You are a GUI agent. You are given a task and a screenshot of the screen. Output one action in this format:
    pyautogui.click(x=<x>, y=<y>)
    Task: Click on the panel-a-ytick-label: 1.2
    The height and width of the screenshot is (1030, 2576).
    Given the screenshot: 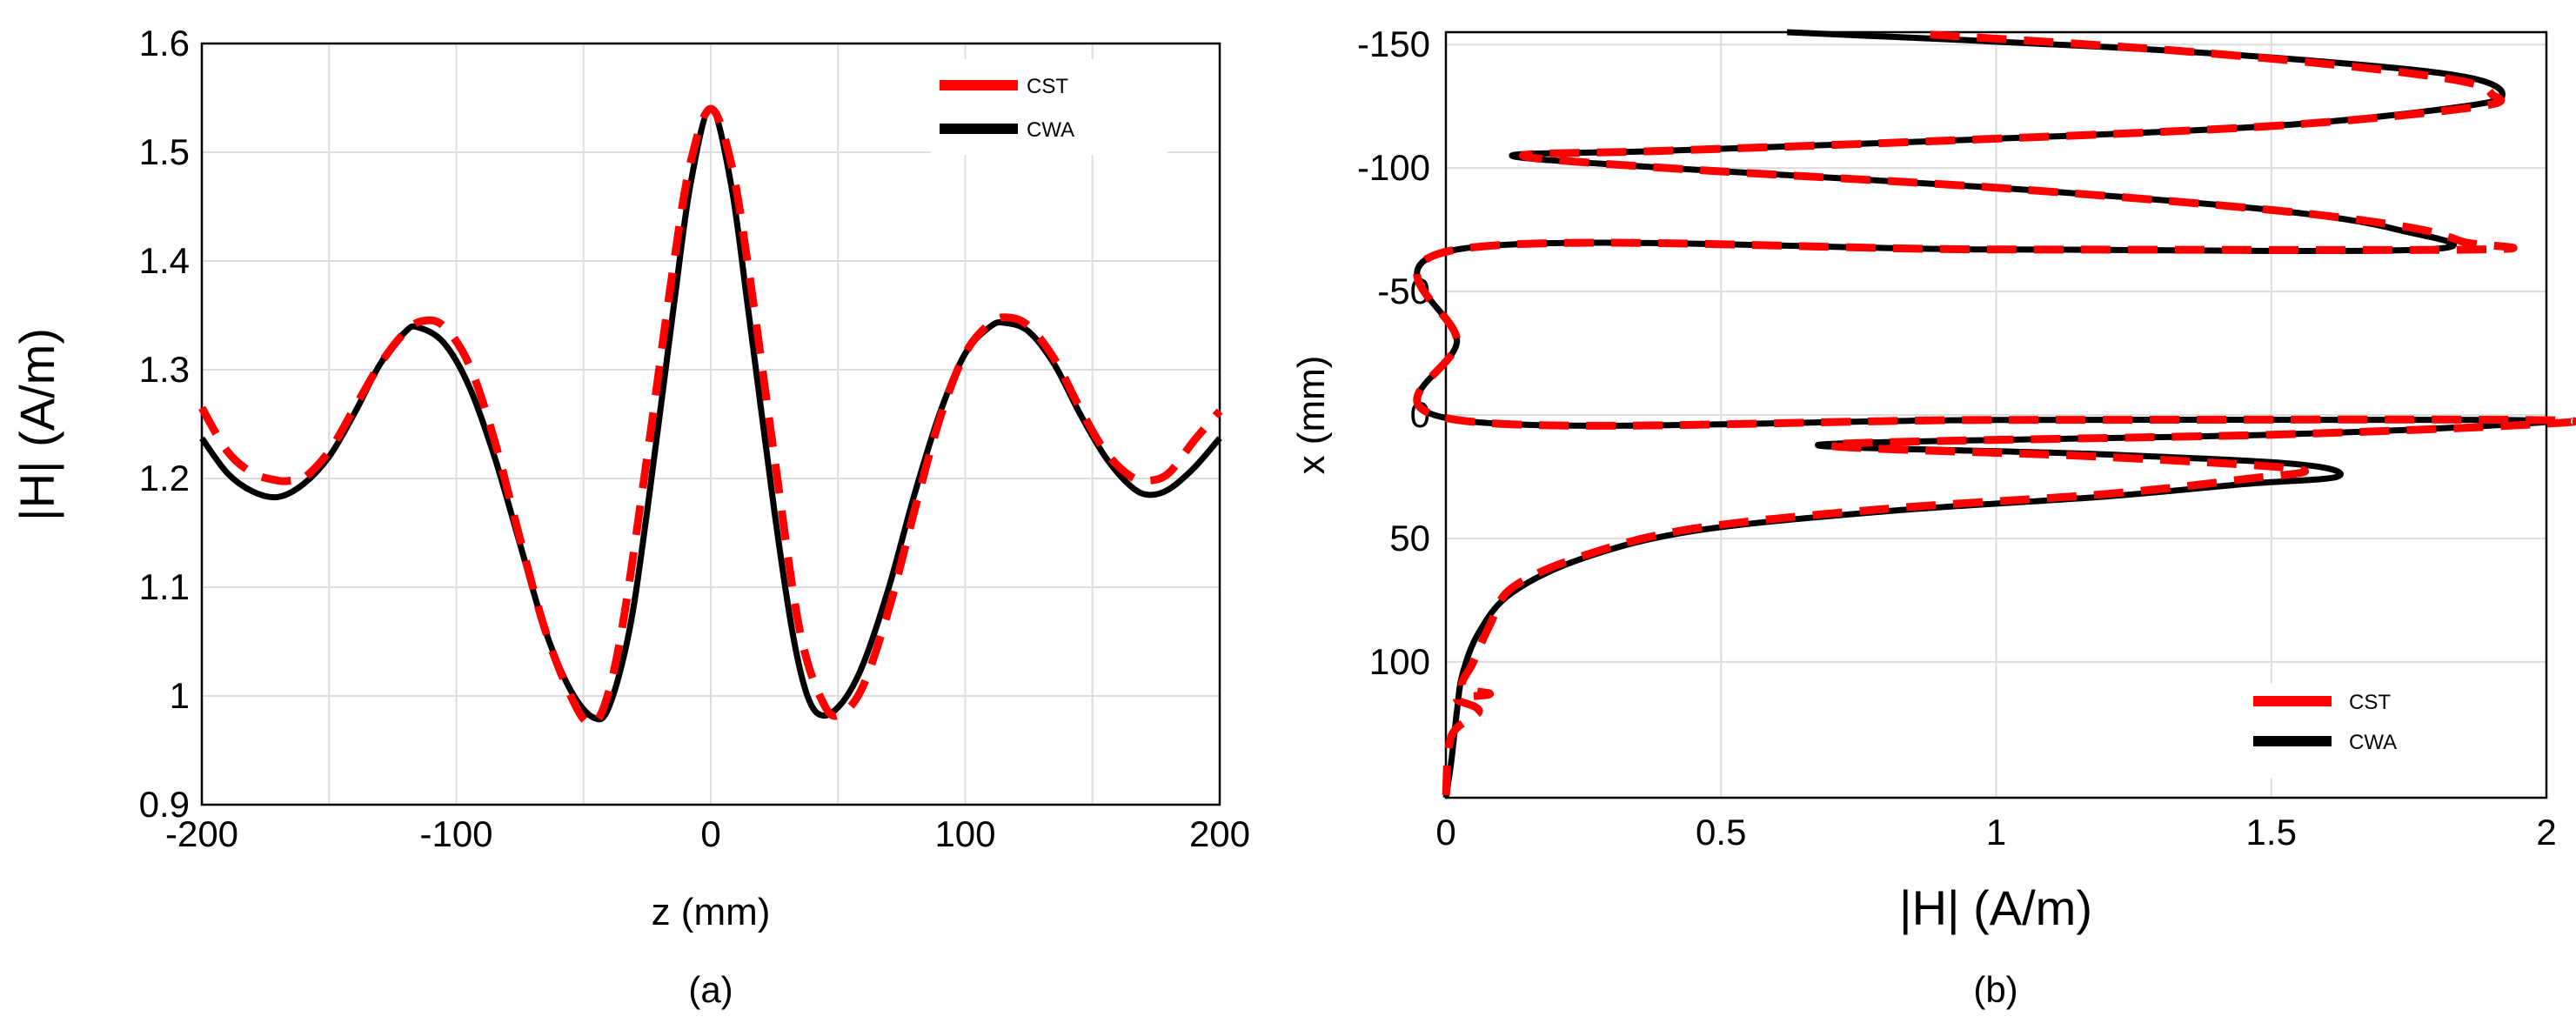 What is the action you would take?
    pyautogui.click(x=164, y=478)
    